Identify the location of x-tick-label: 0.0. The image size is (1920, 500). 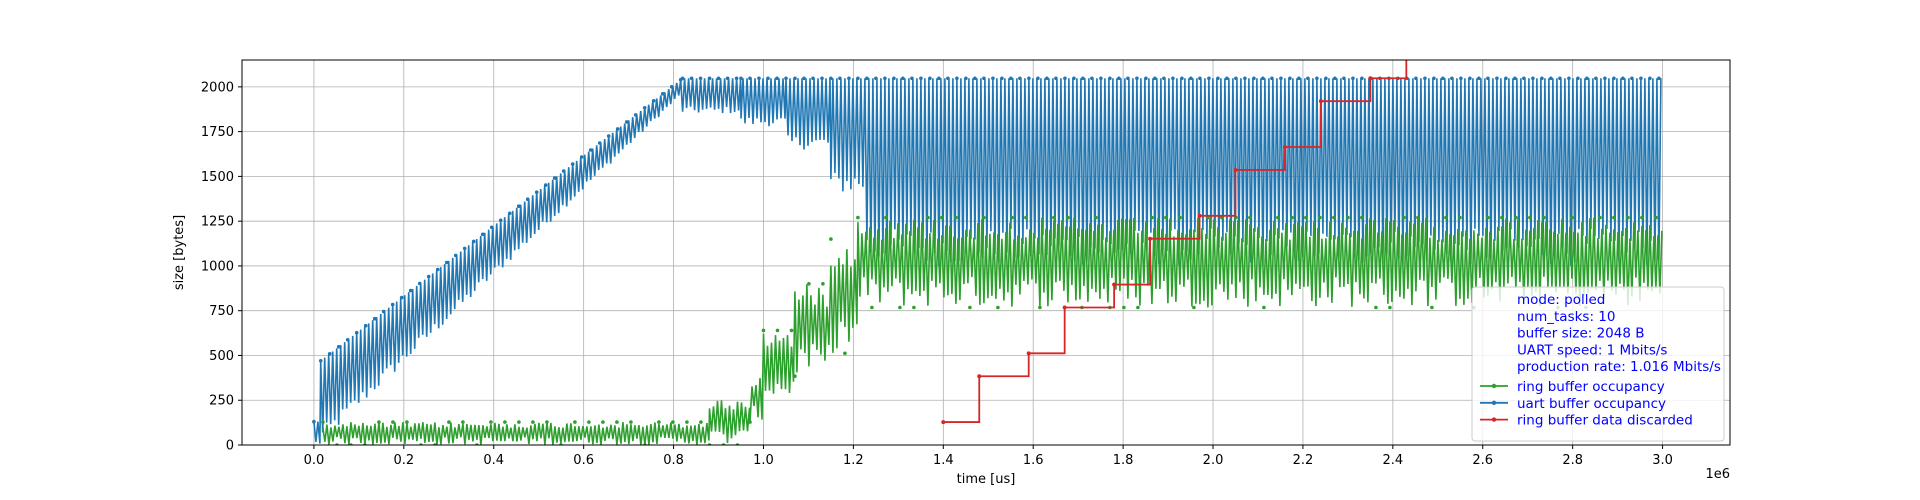
(314, 460).